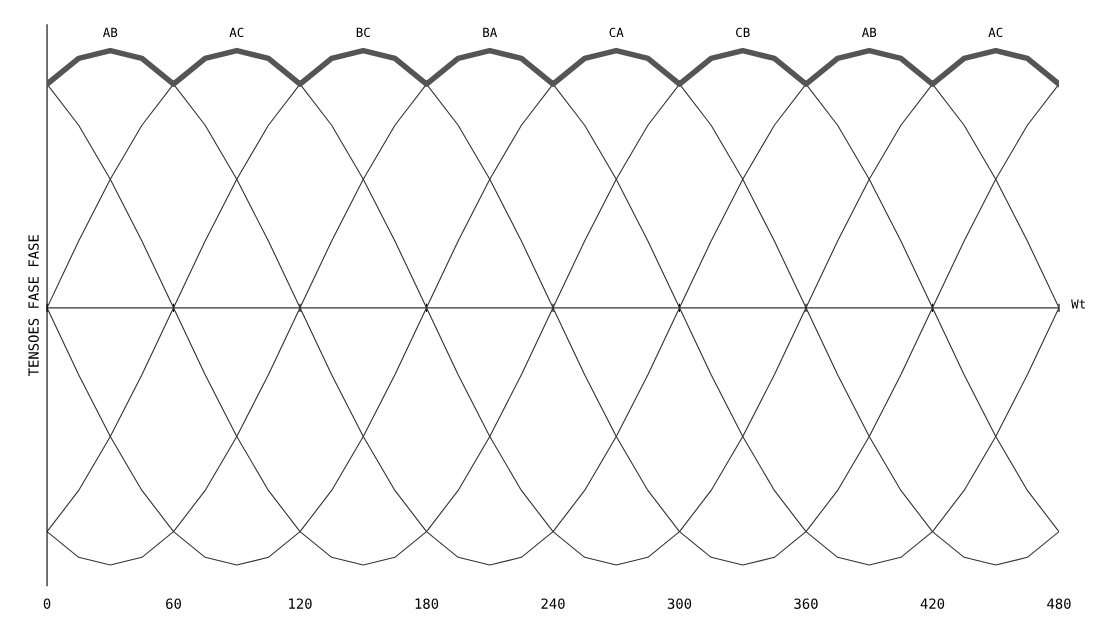  I want to click on annotation: BA, so click(490, 32).